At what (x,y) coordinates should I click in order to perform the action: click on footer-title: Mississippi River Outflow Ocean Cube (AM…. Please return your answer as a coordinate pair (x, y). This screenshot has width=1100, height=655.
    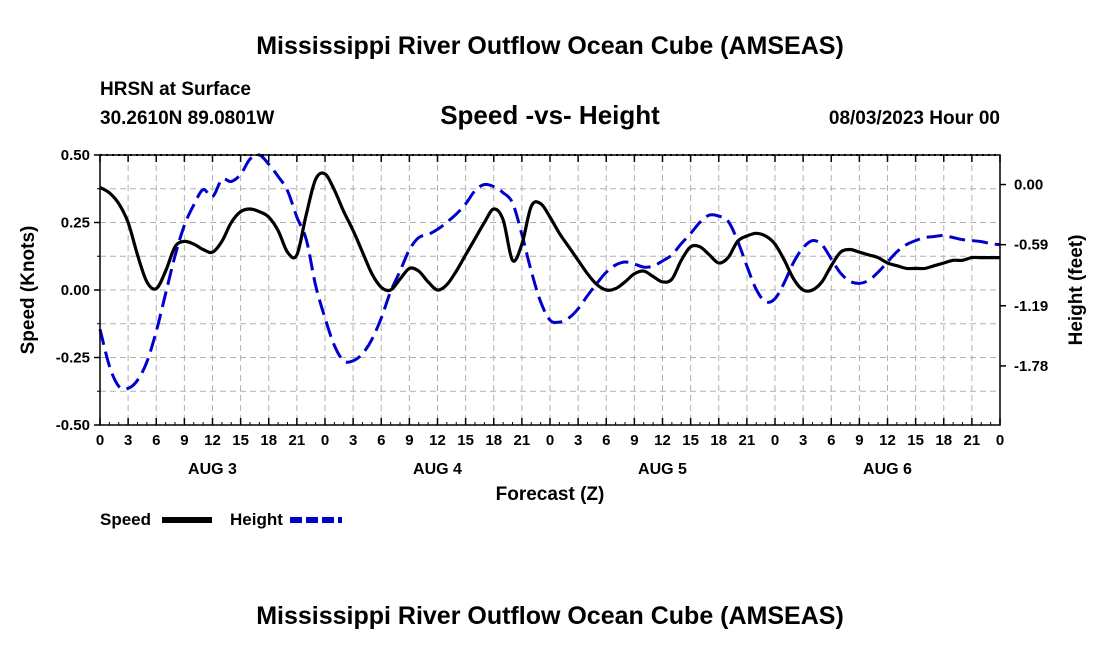
    Looking at the image, I should click on (550, 616).